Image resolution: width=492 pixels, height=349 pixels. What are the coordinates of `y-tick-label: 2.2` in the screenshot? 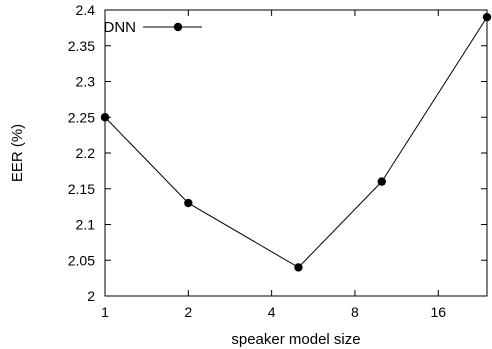 It's located at (86, 153).